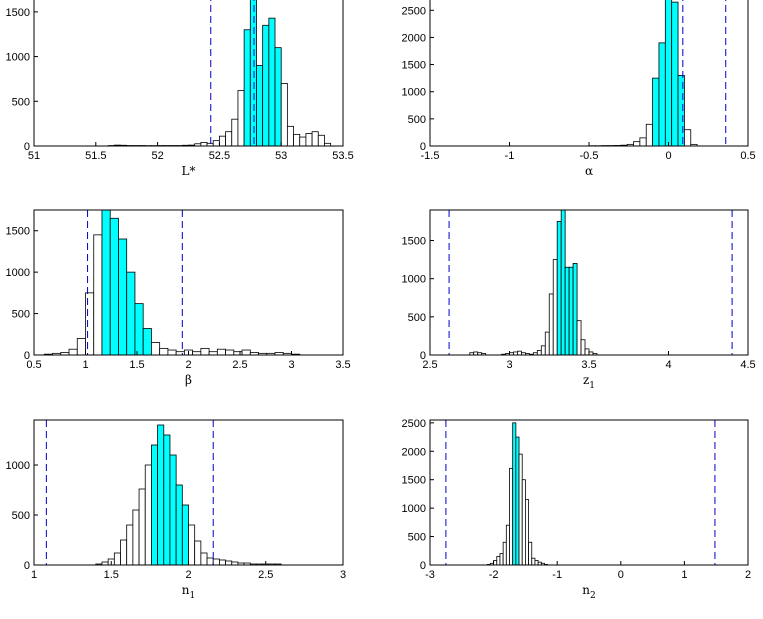 The image size is (763, 619). I want to click on x-tick-label: 4, so click(668, 365).